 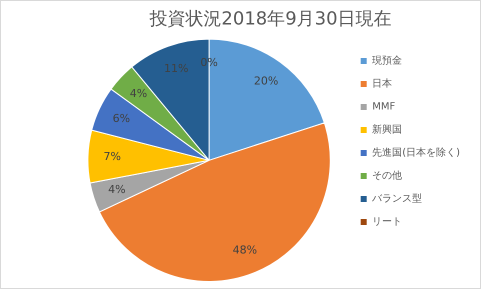 I want to click on data-label: 48%, so click(x=245, y=249).